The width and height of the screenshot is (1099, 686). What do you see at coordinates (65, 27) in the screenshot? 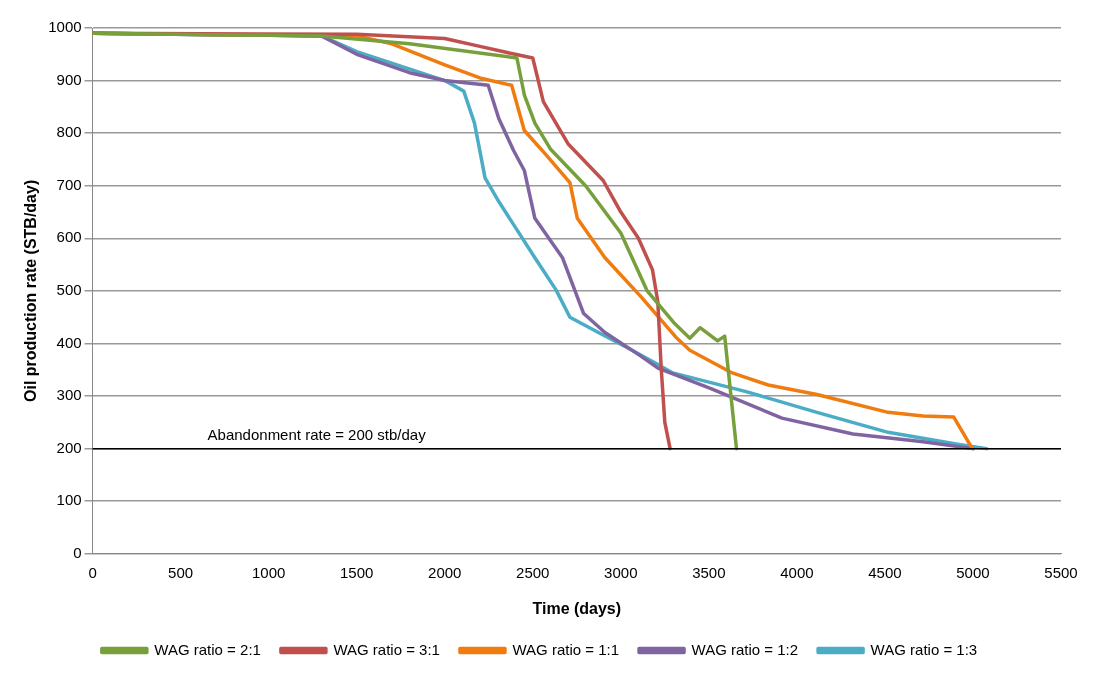
I see `y-tick-label: 1000` at bounding box center [65, 27].